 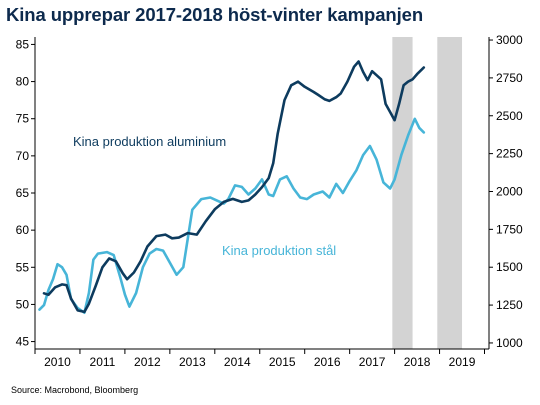 What do you see at coordinates (23, 304) in the screenshot?
I see `y-left-tick-label: 50` at bounding box center [23, 304].